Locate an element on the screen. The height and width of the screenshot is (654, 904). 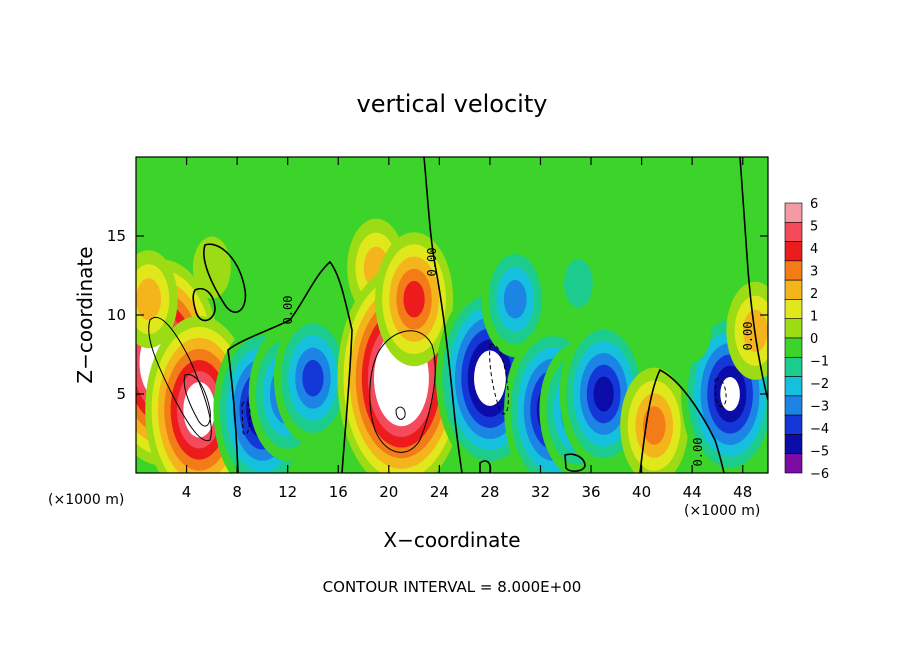
x-tick-label-12: 12 is located at coordinates (287, 492).